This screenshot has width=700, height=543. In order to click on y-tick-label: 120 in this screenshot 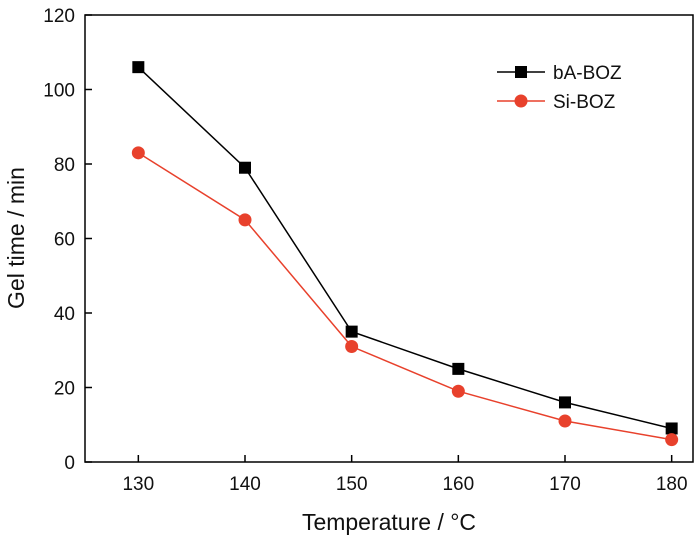, I will do `click(59, 16)`.